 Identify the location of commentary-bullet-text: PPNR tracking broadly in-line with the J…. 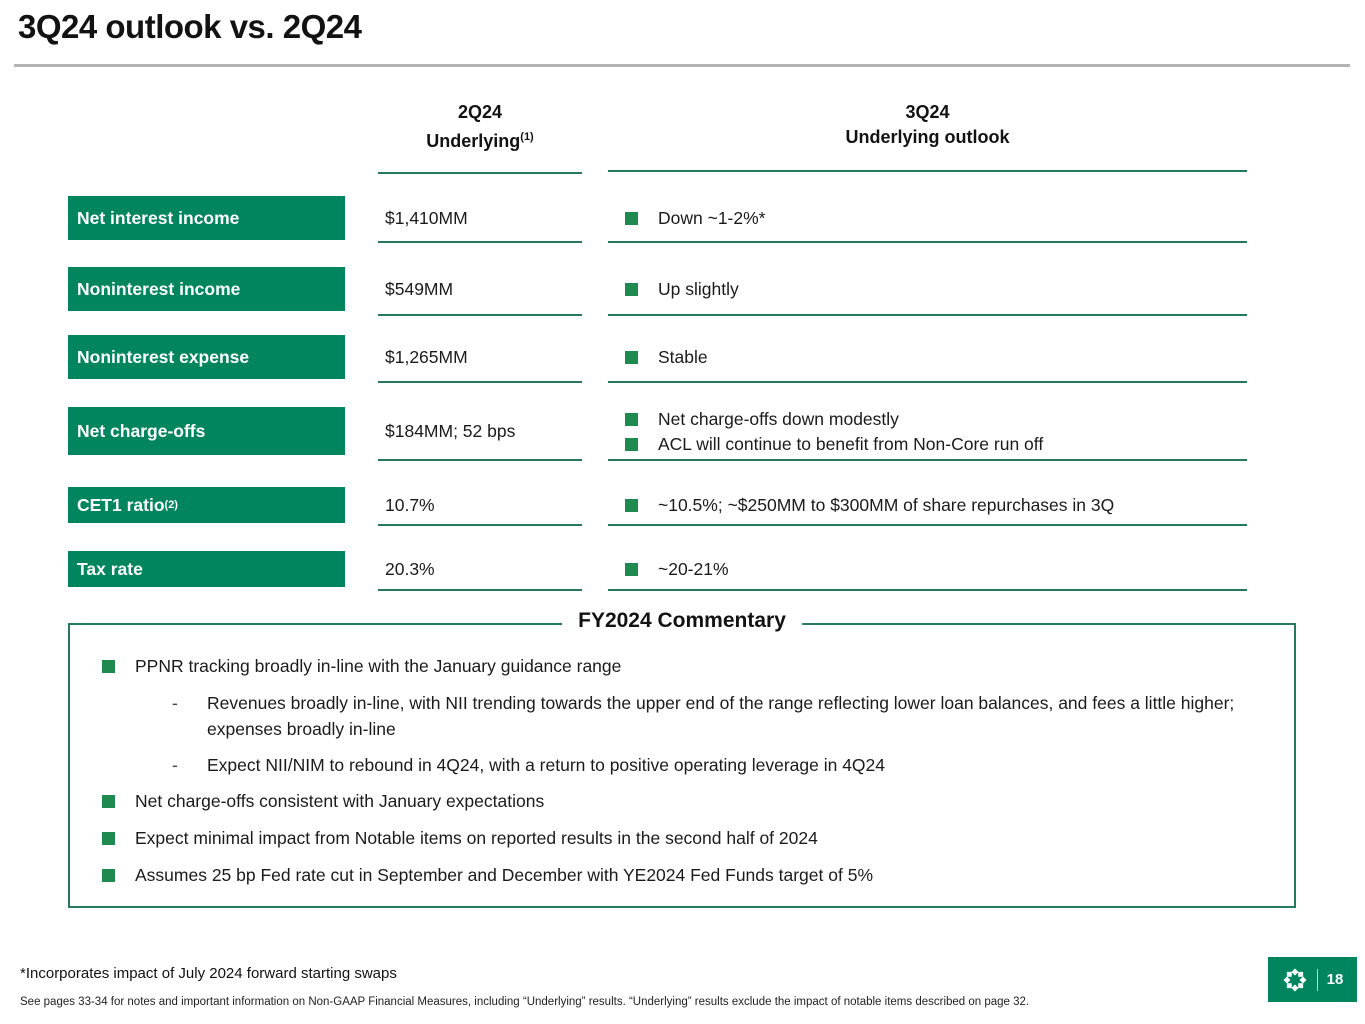
(378, 666).